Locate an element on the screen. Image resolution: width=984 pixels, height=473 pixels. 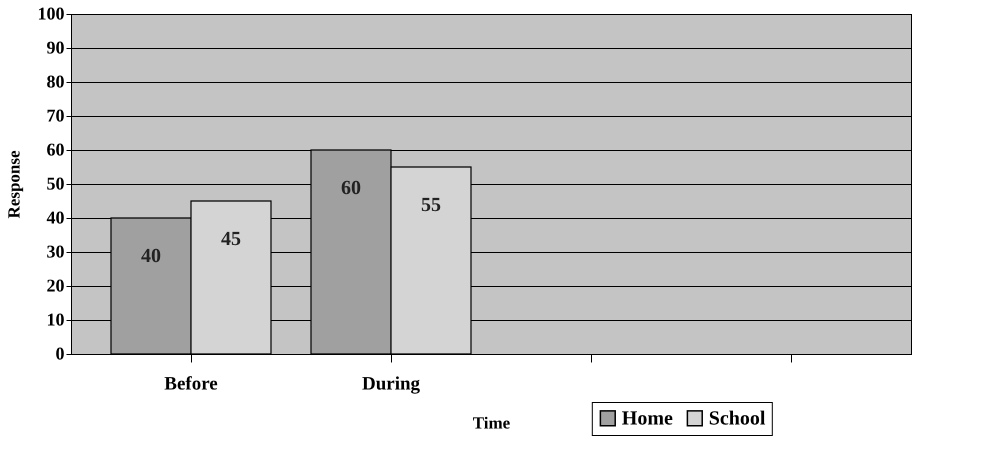
y-tick-label: 0 is located at coordinates (60, 354).